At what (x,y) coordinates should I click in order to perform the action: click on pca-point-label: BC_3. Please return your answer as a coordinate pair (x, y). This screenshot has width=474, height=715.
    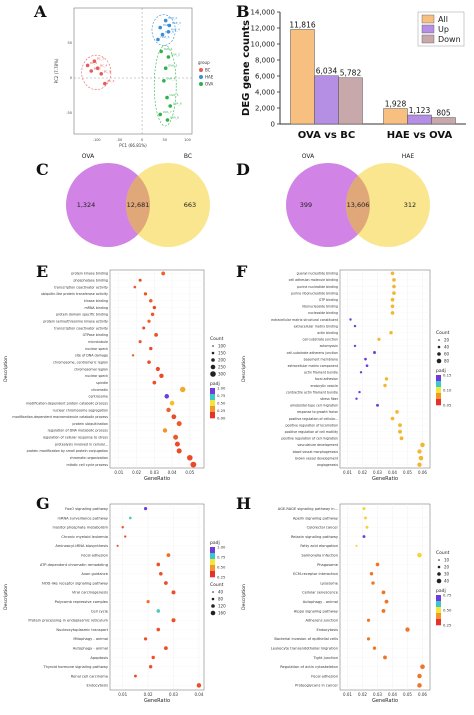
    Looking at the image, I should click on (100, 59).